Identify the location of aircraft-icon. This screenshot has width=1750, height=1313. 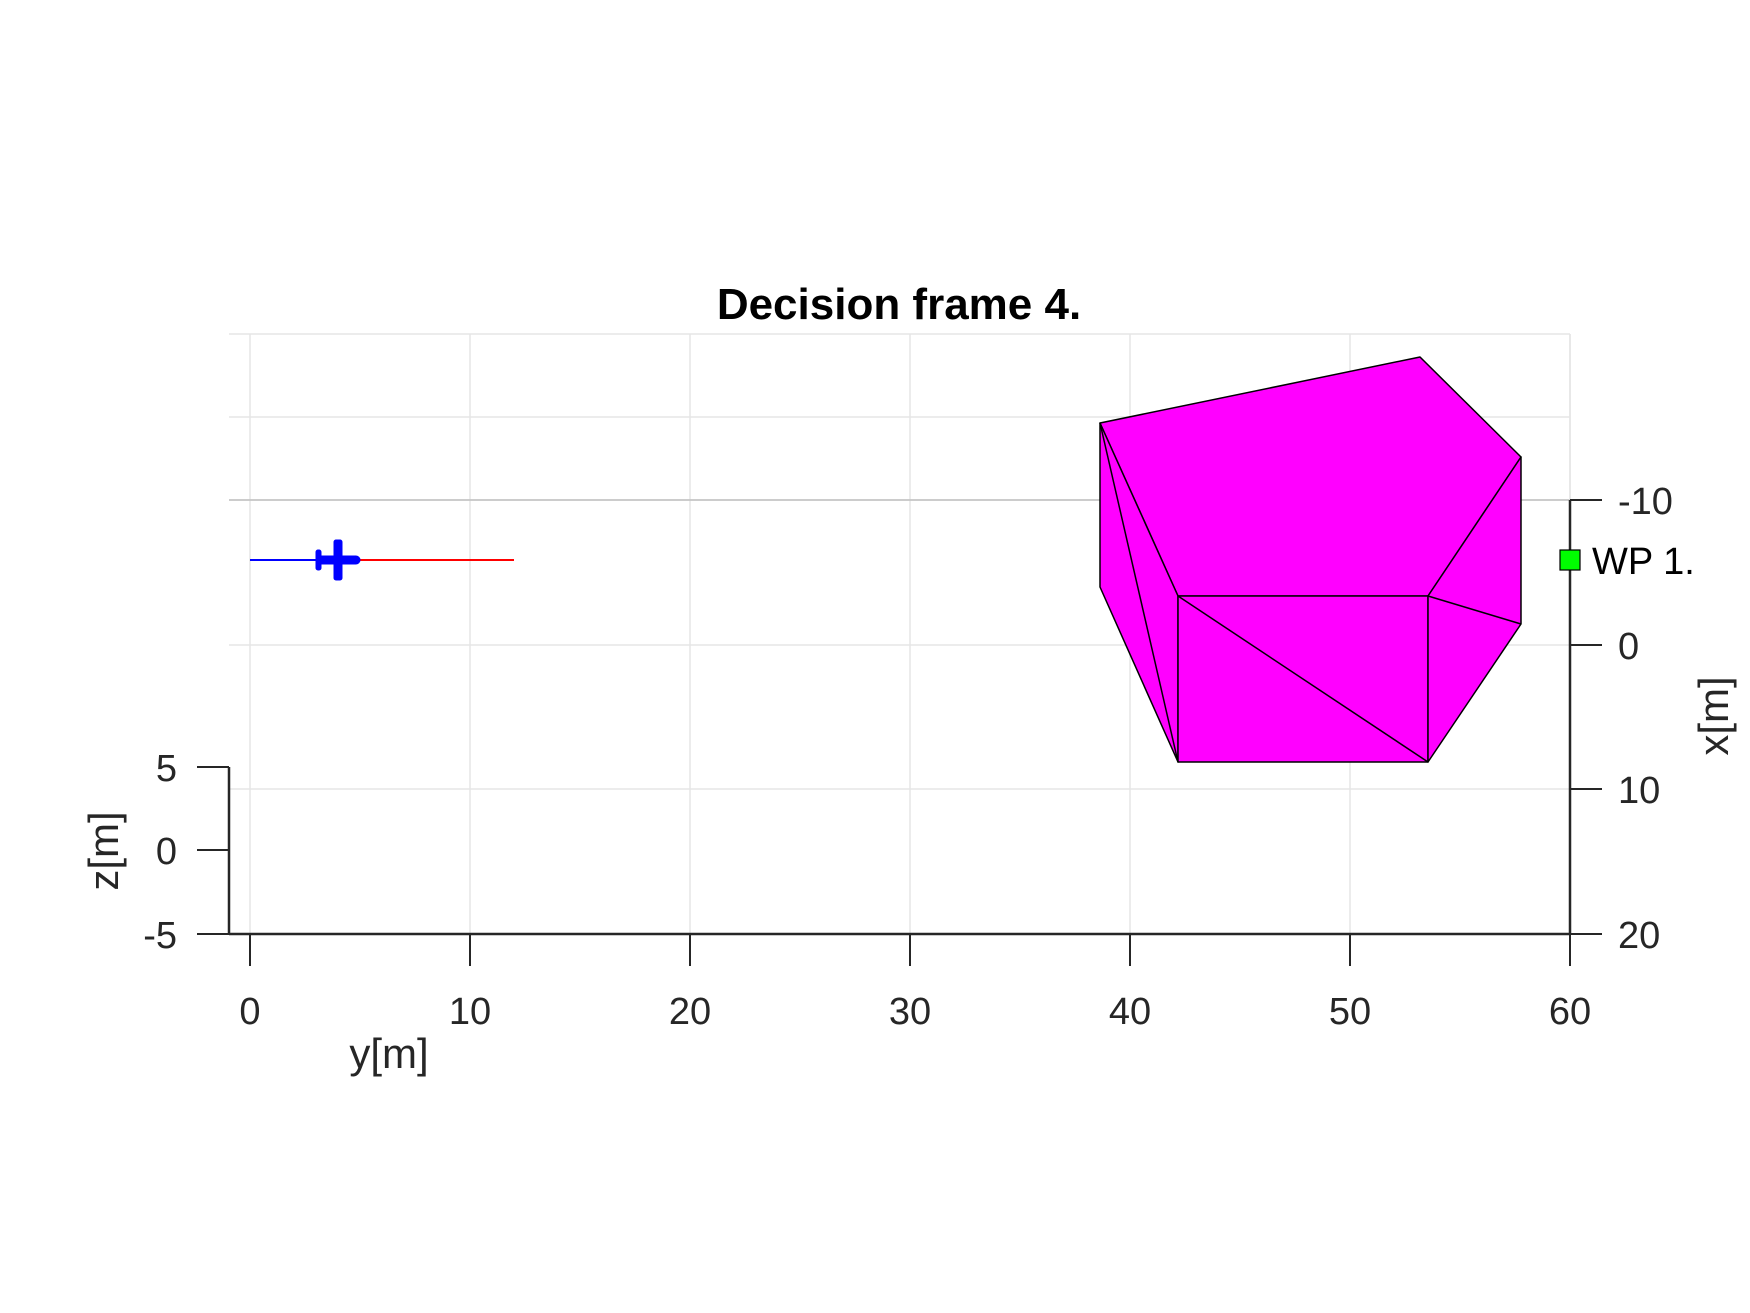
(338, 560).